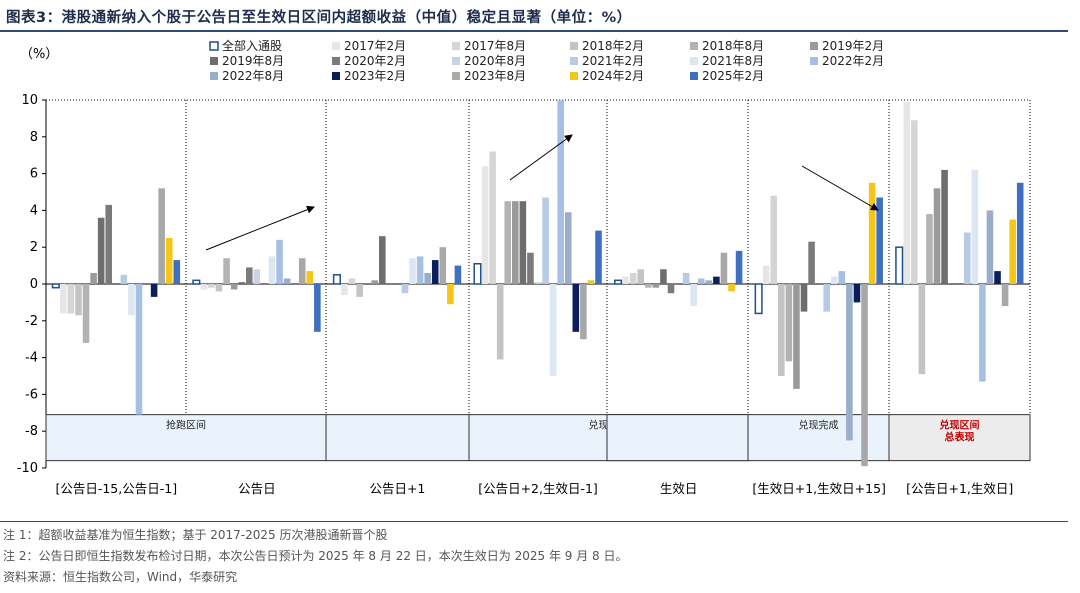 The image size is (1080, 593). I want to click on y-tick-label: -6, so click(31, 394).